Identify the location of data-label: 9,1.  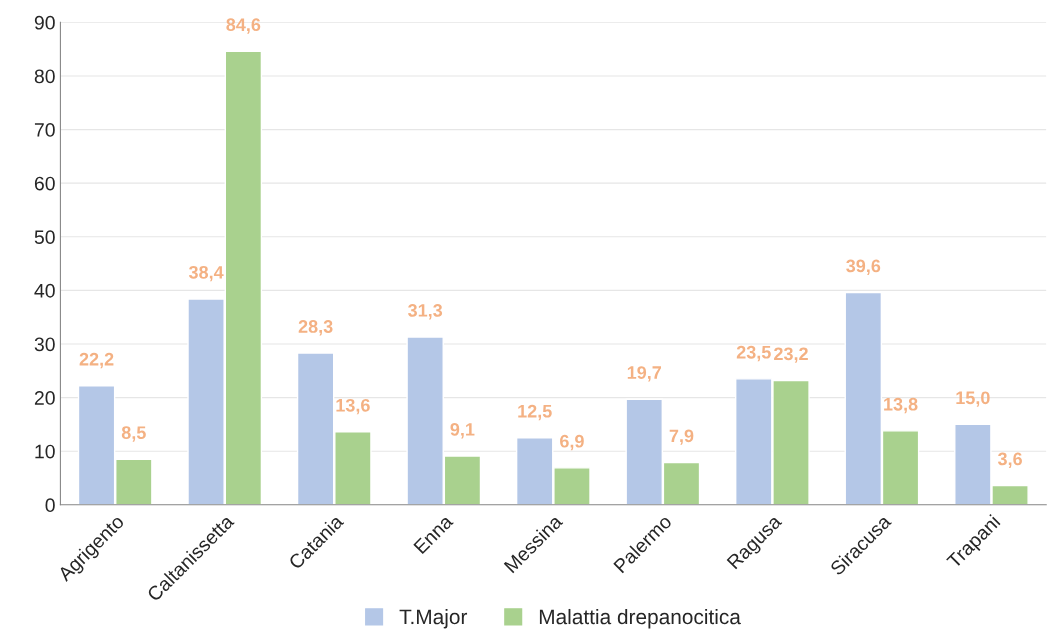
(462, 431).